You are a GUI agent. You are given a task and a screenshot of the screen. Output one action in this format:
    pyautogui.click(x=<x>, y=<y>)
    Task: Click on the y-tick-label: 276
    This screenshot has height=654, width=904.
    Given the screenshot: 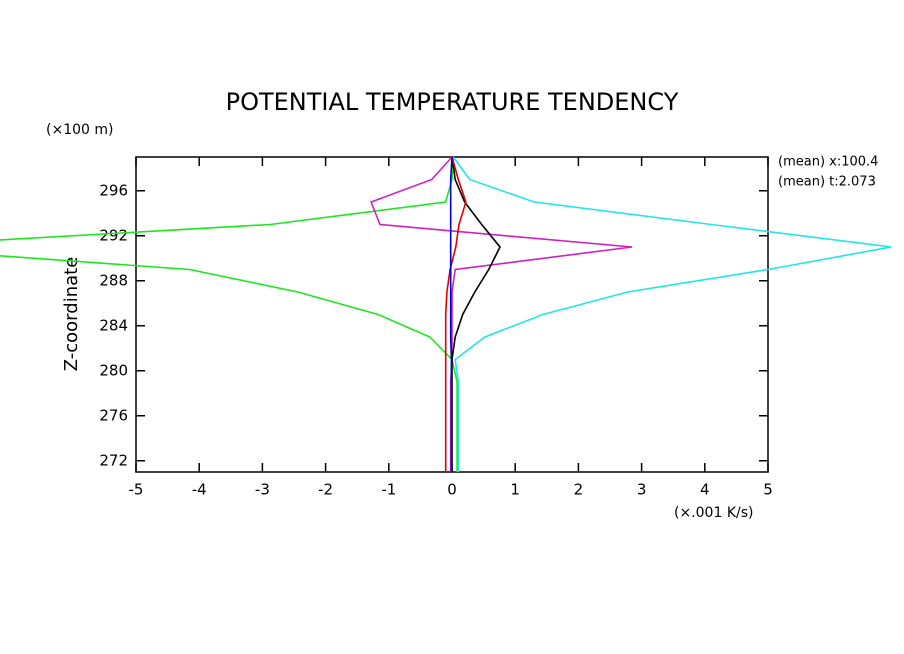 What is the action you would take?
    pyautogui.click(x=113, y=415)
    